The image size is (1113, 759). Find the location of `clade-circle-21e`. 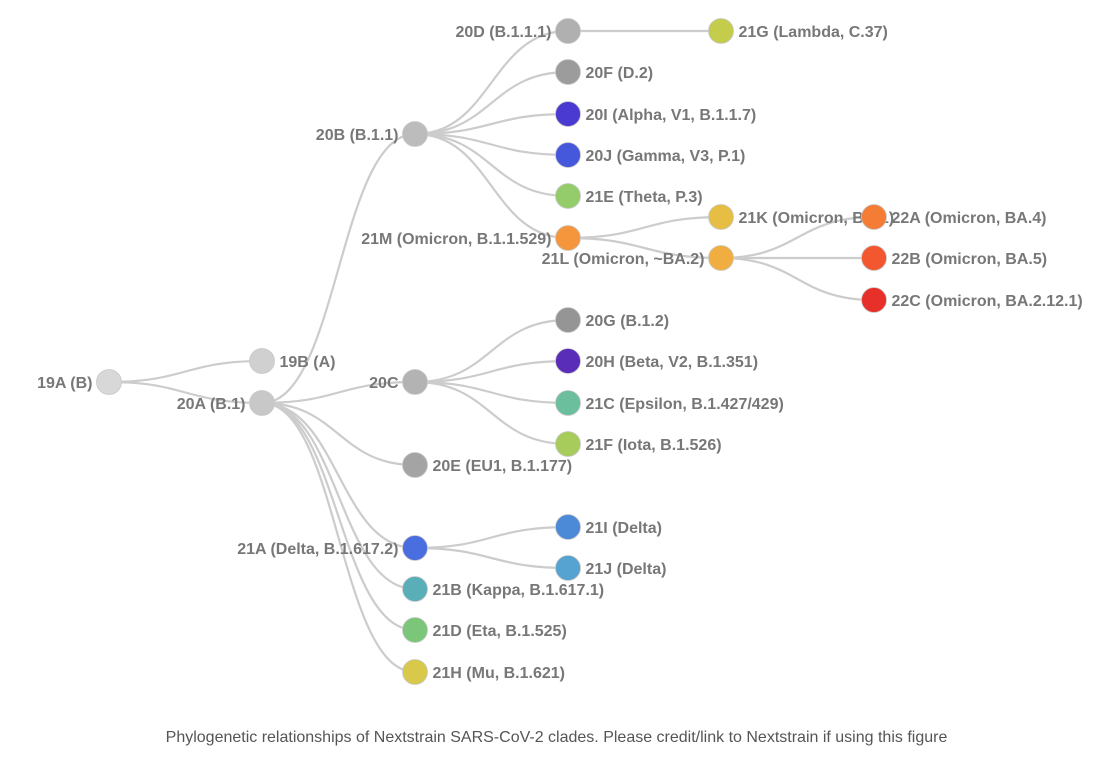

clade-circle-21e is located at coordinates (568, 196).